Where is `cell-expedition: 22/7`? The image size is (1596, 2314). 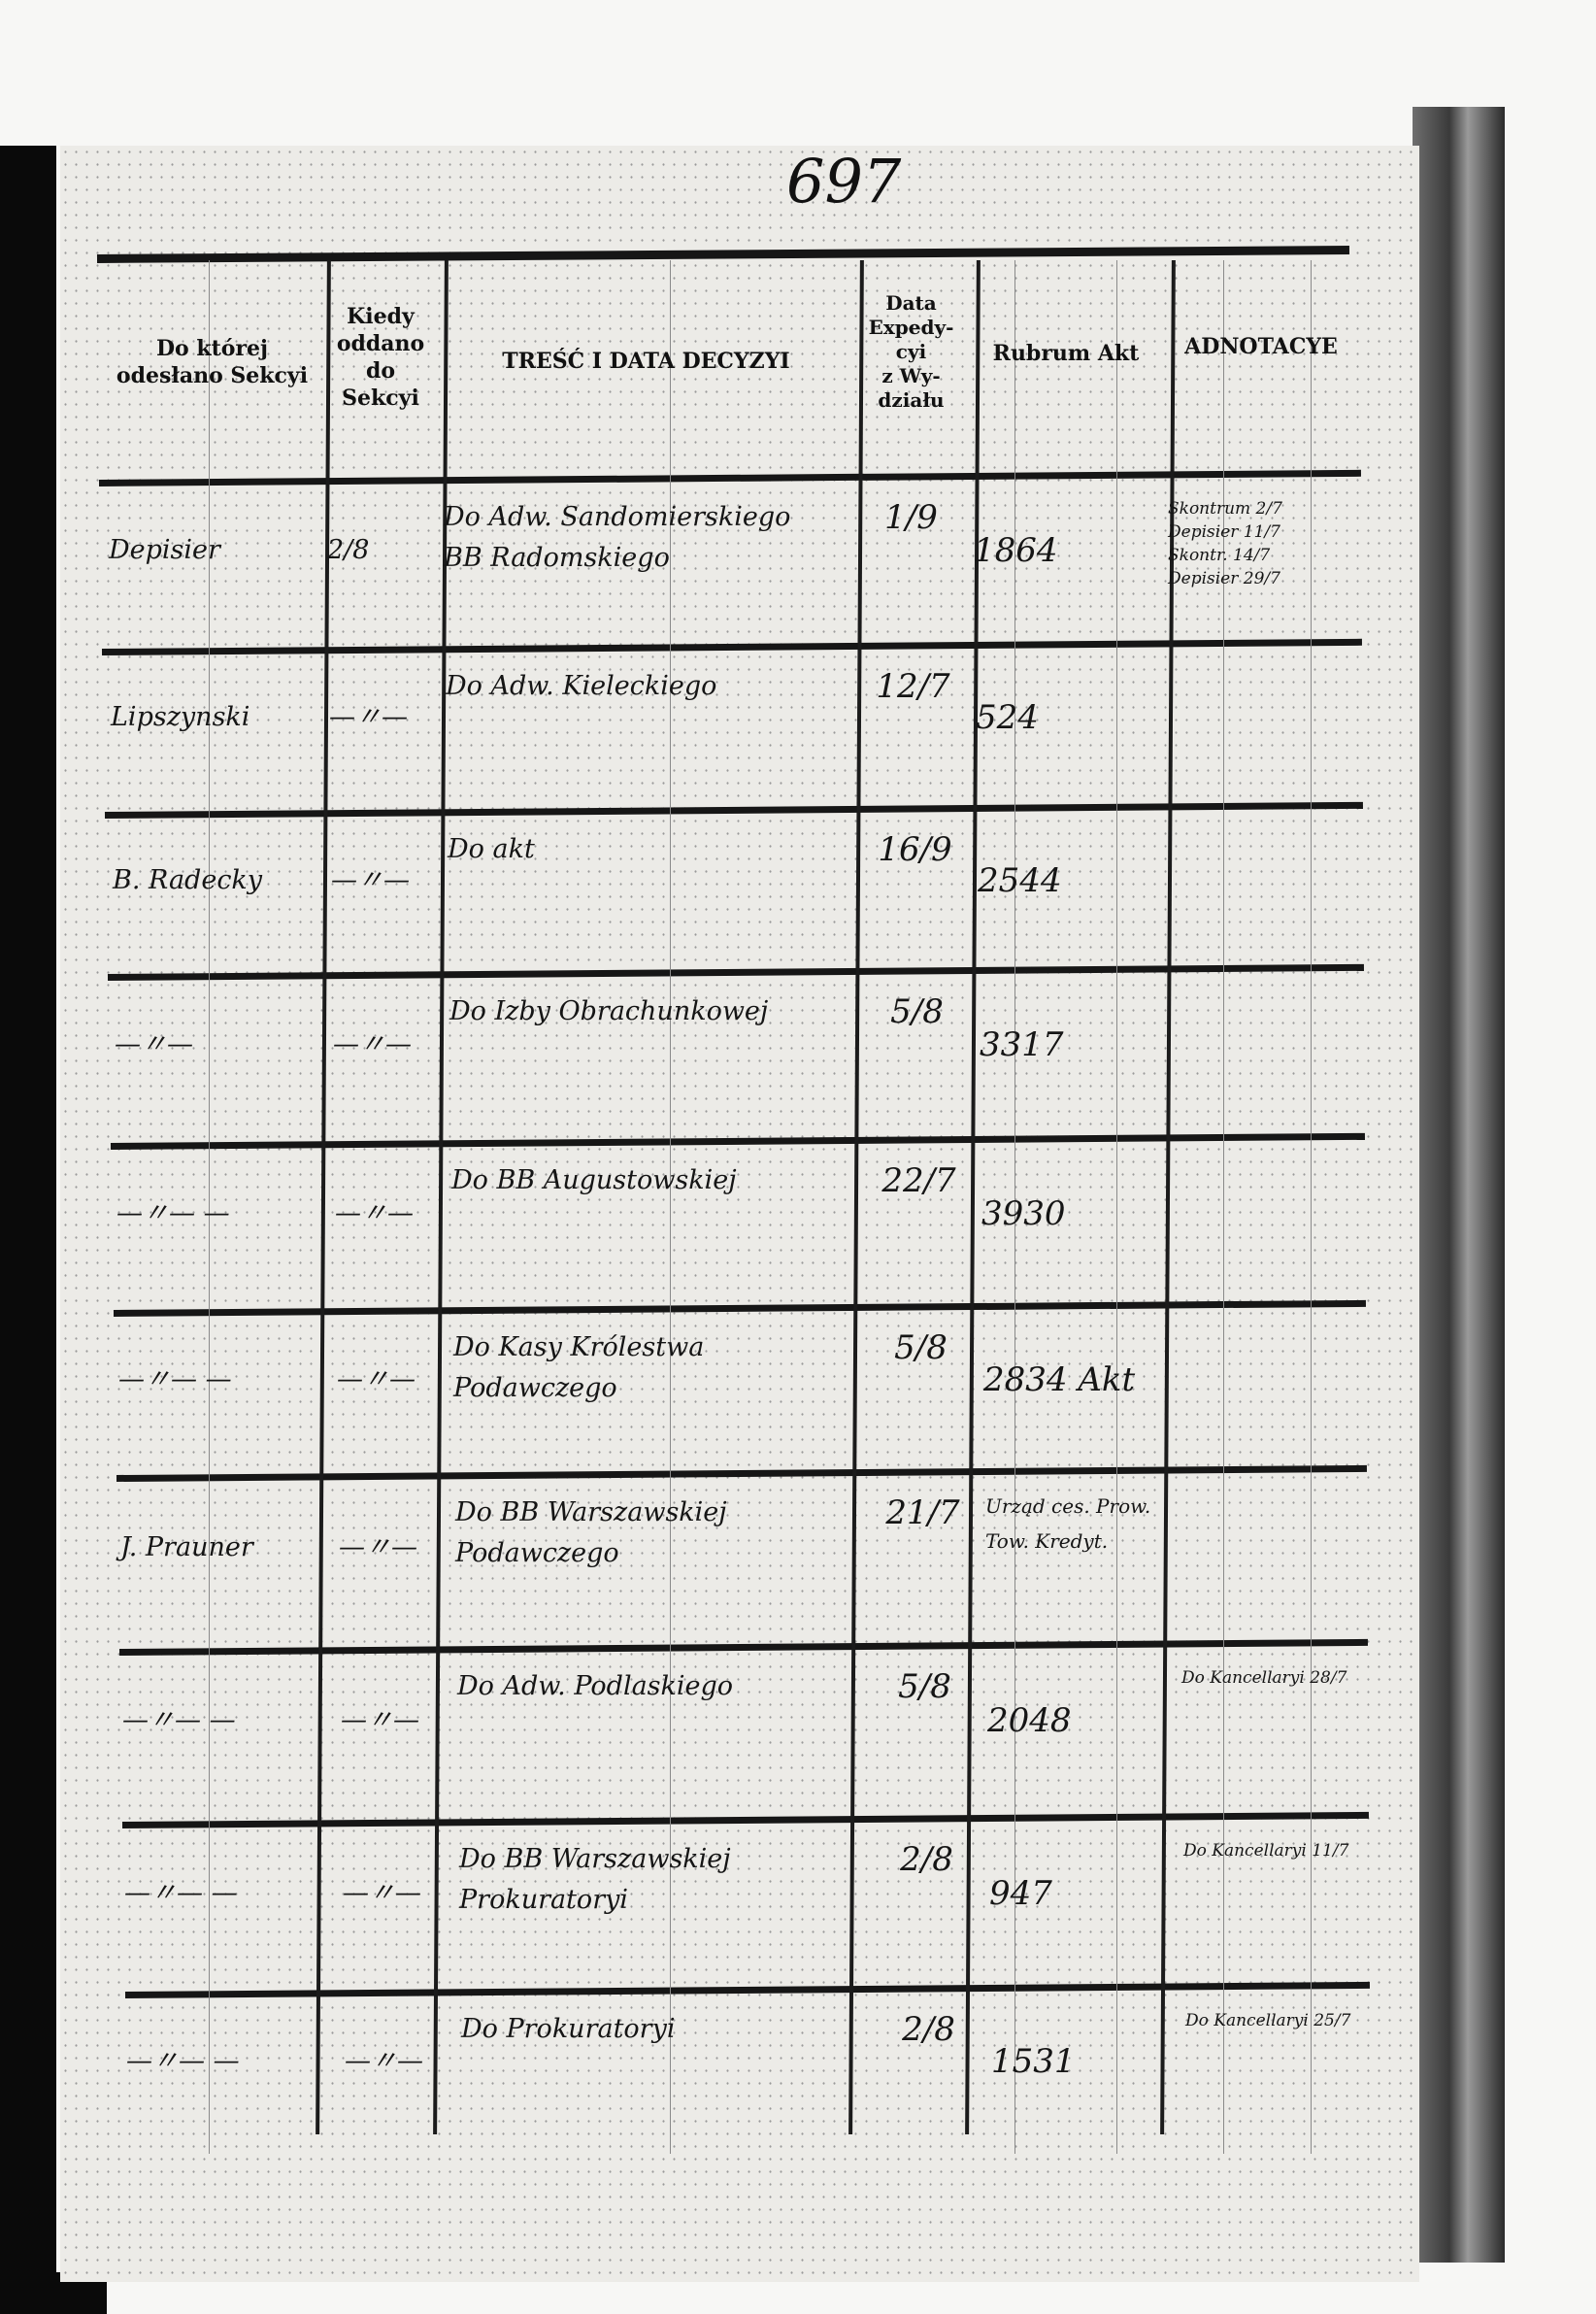 cell-expedition: 22/7 is located at coordinates (918, 1180).